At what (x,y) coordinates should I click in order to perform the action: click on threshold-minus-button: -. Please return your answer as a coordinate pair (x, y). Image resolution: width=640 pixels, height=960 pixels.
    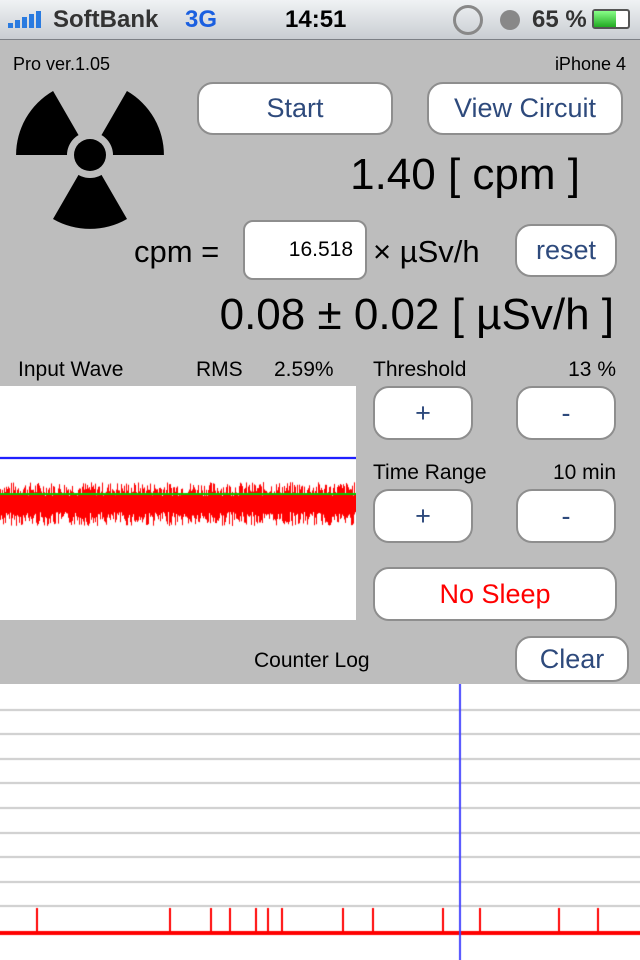
    Looking at the image, I should click on (566, 413).